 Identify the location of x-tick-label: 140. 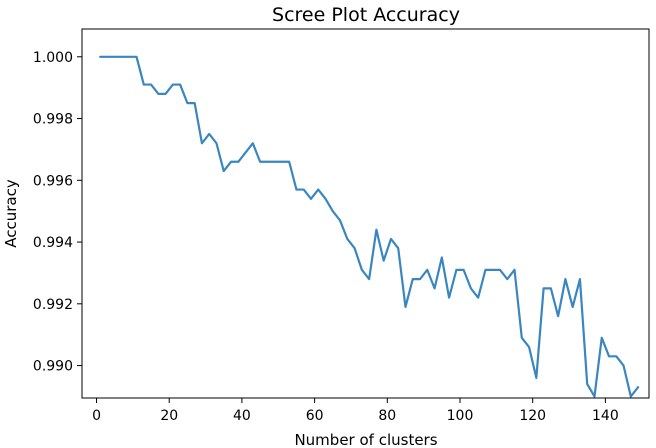
(605, 416).